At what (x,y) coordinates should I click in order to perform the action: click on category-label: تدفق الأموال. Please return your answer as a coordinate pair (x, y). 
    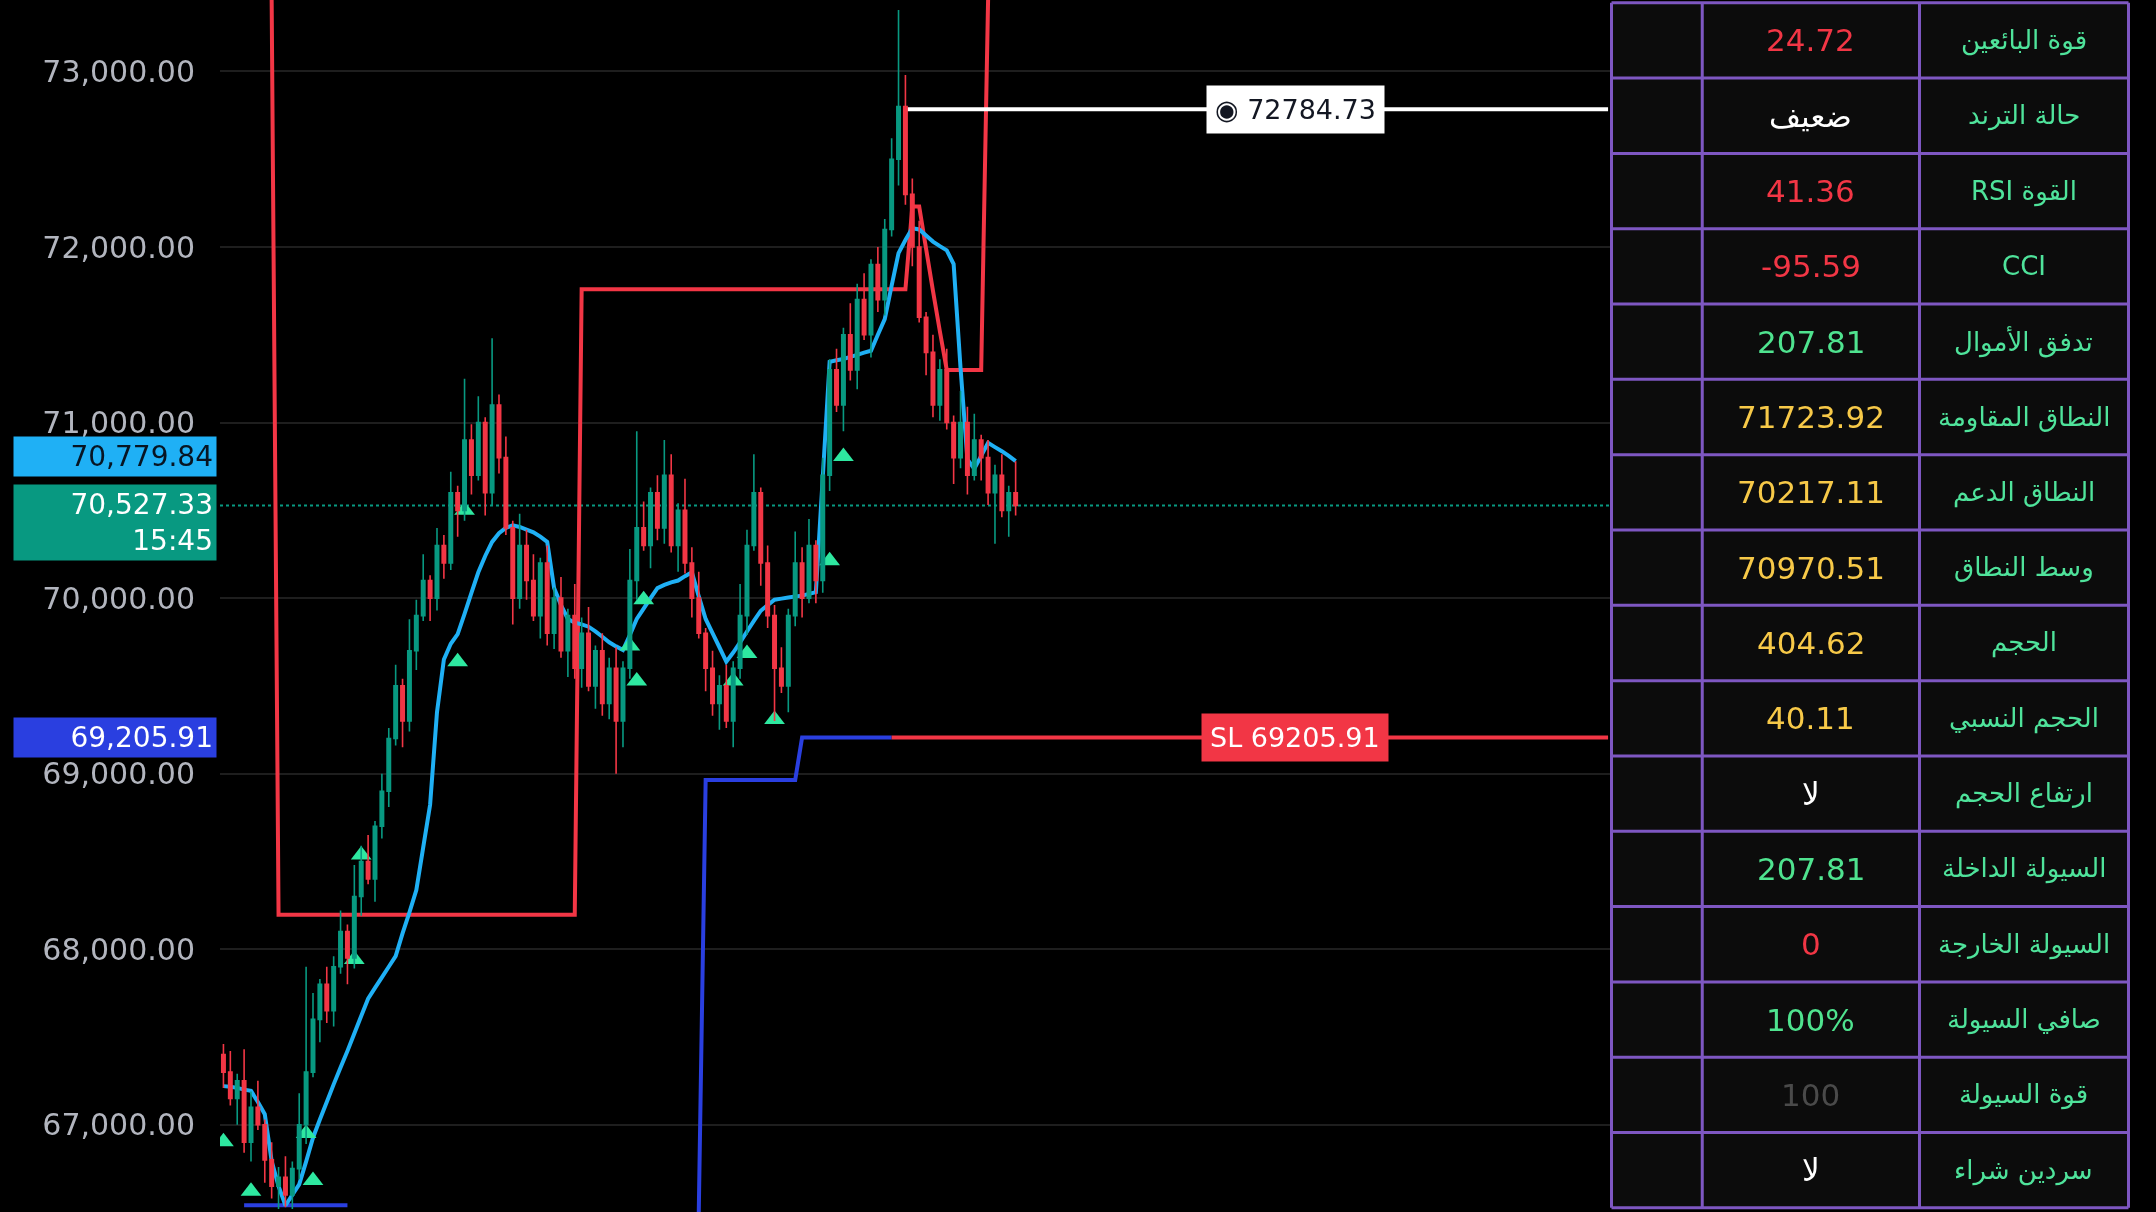
    Looking at the image, I should click on (2023, 341).